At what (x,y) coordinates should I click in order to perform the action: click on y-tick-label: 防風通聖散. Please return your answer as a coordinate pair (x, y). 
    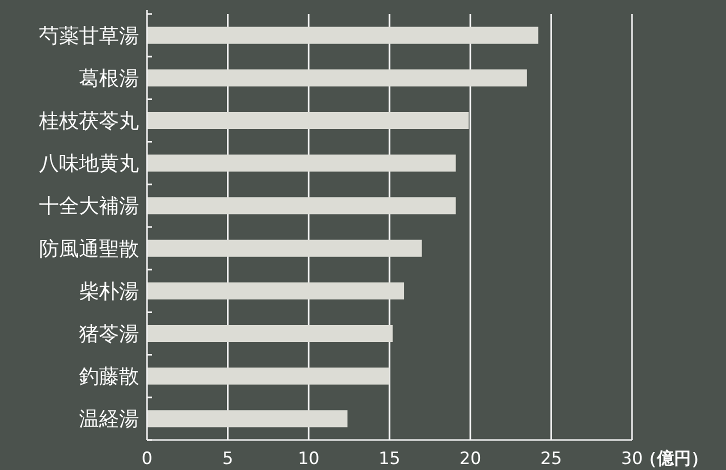
    Looking at the image, I should click on (89, 248).